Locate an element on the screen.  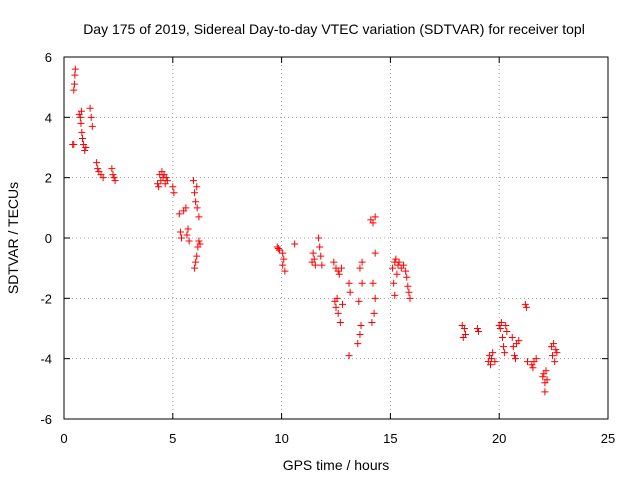
y-tick-label: -2 is located at coordinates (46, 298).